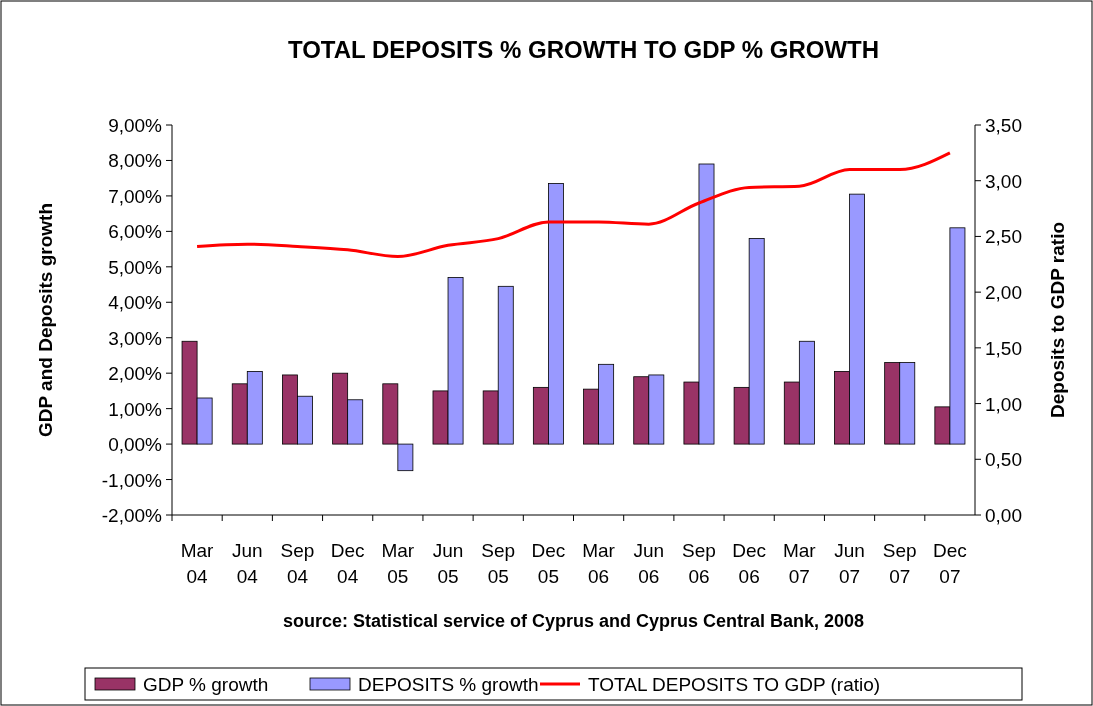  What do you see at coordinates (247, 563) in the screenshot?
I see `x-tick-label: Jun 04` at bounding box center [247, 563].